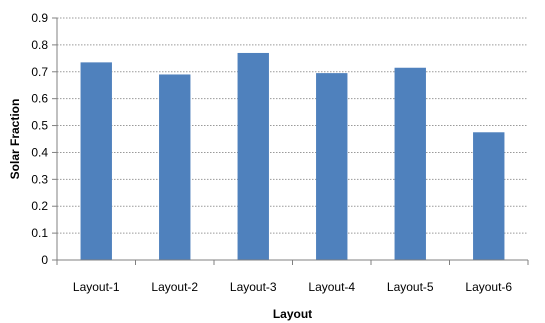 This screenshot has height=323, width=545. What do you see at coordinates (15, 139) in the screenshot?
I see `y-axis-title: Solar Fraction` at bounding box center [15, 139].